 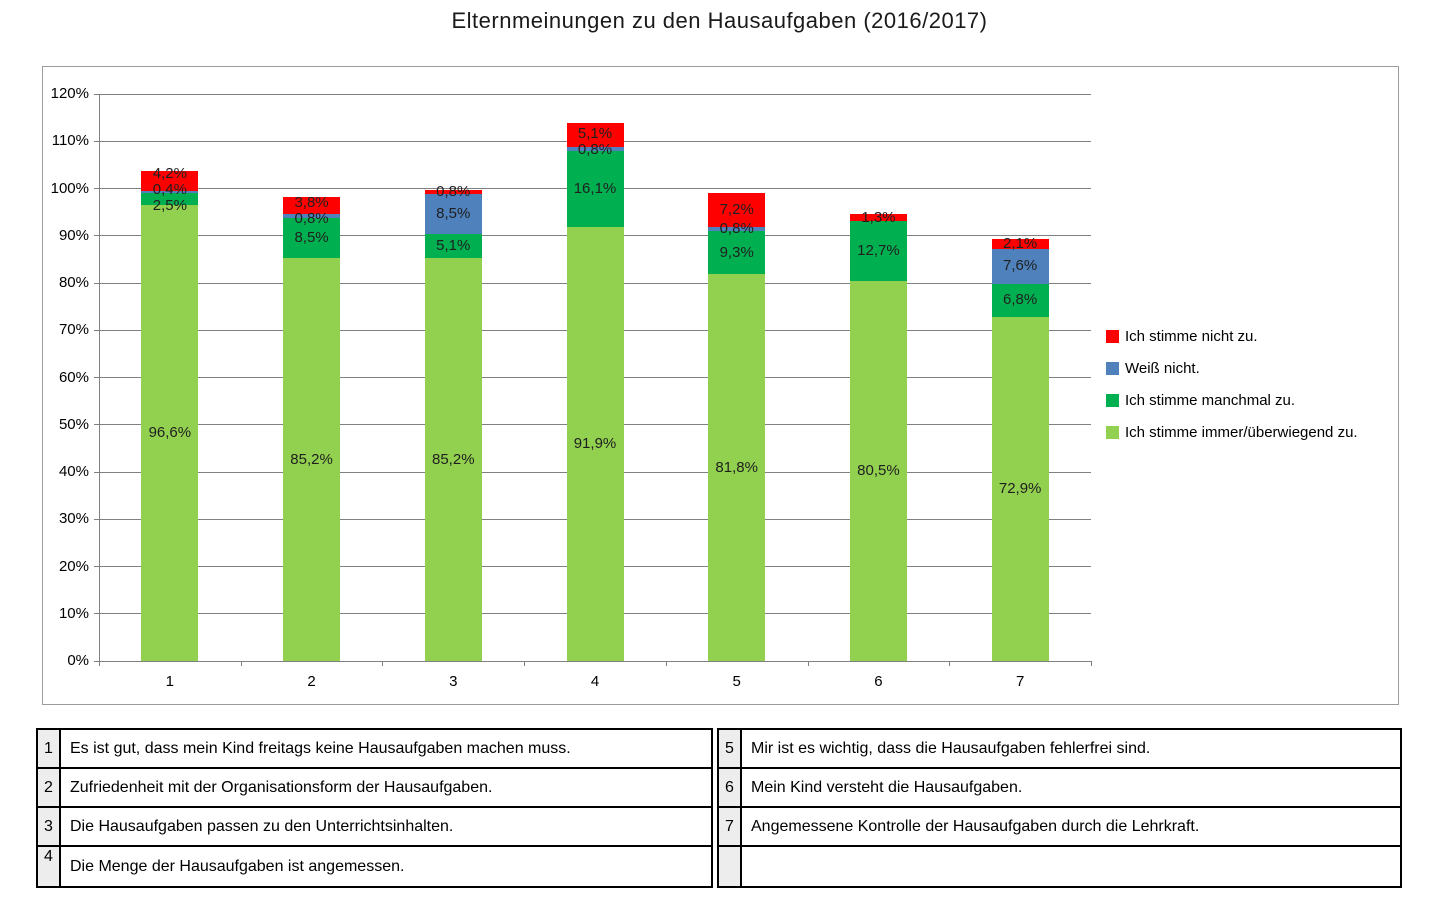 I want to click on x-axis-label: 4, so click(x=595, y=681).